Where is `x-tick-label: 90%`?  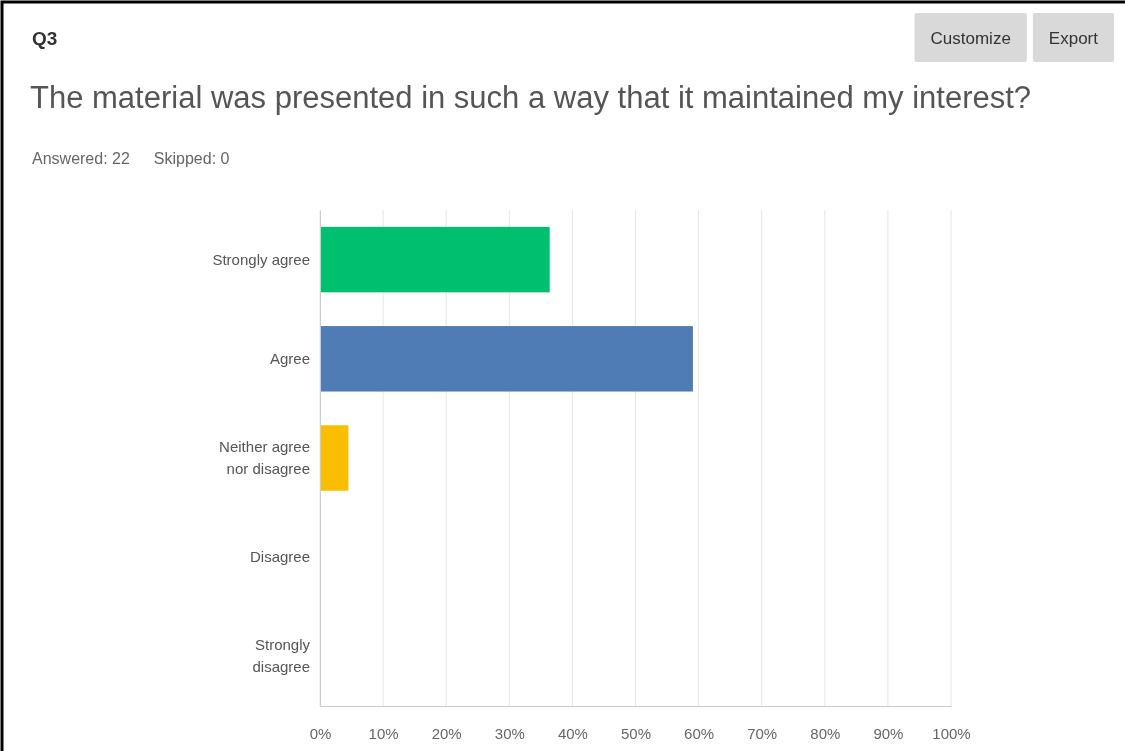 x-tick-label: 90% is located at coordinates (888, 733).